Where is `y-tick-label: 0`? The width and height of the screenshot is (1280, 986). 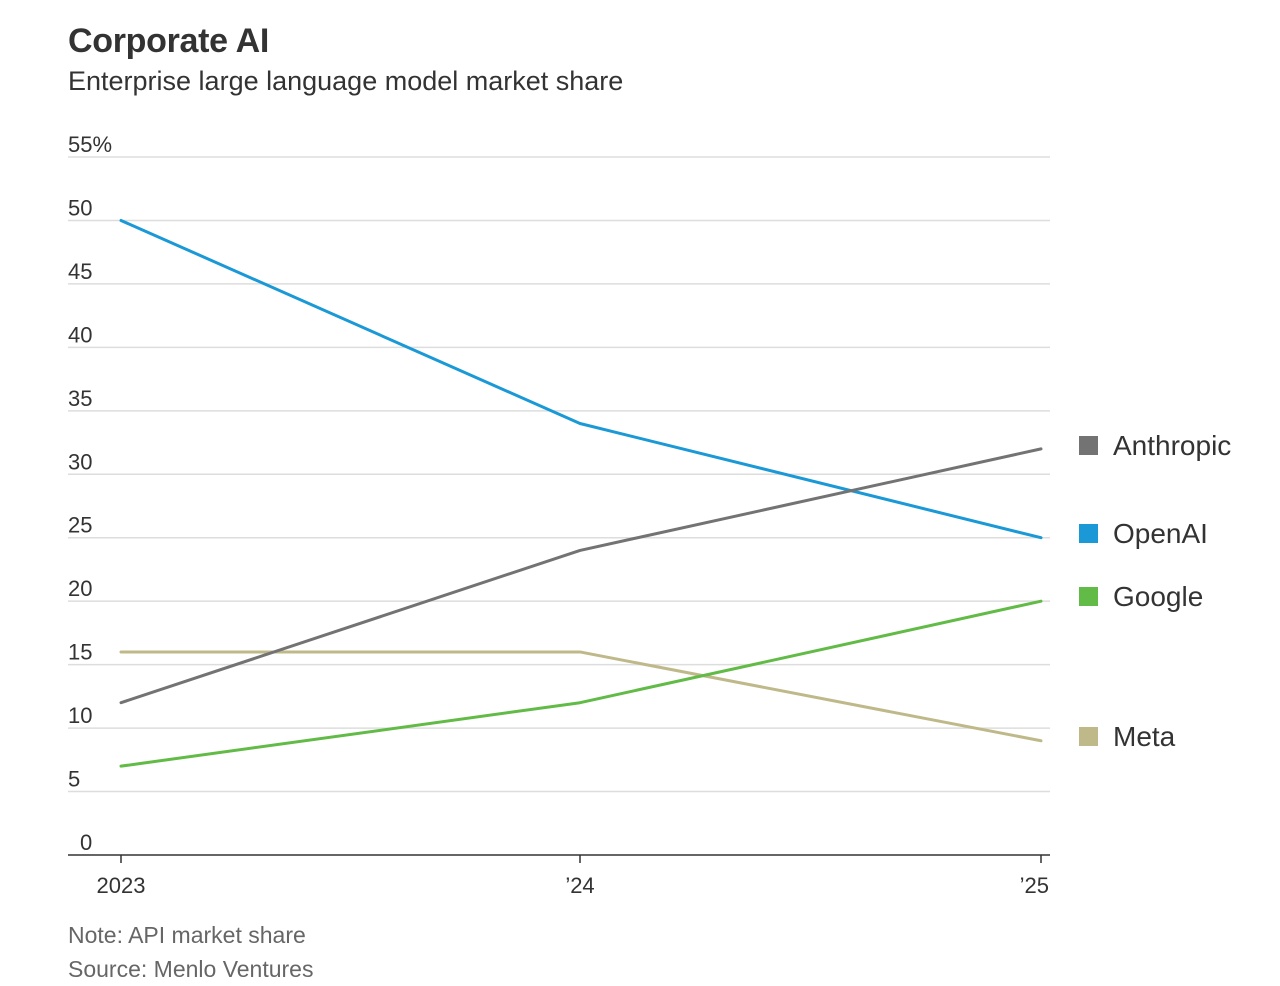
y-tick-label: 0 is located at coordinates (86, 842).